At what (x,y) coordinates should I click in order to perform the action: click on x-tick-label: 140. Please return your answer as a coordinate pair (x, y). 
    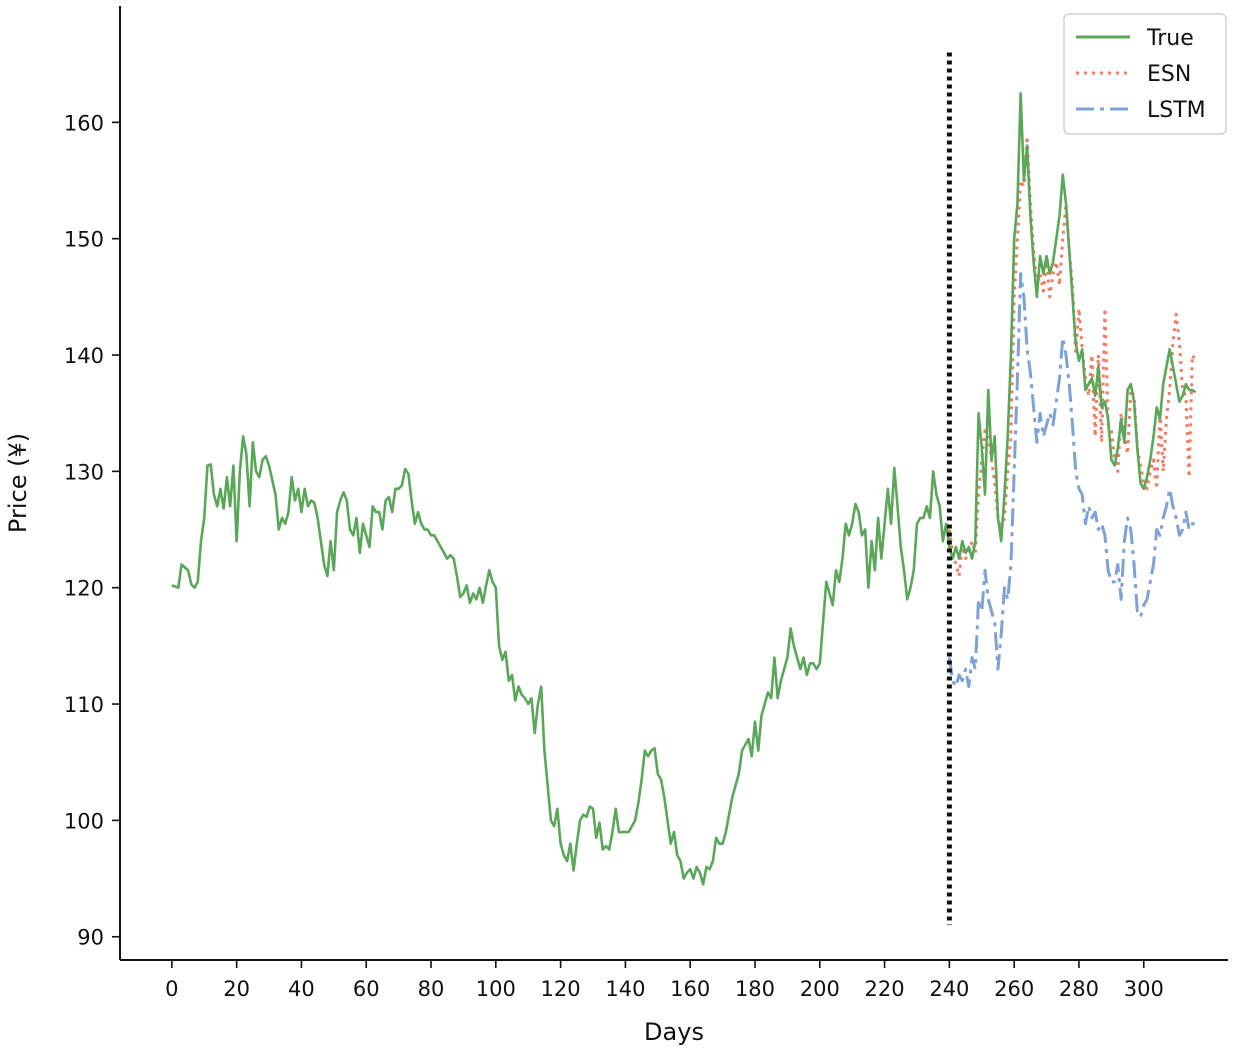
    Looking at the image, I should click on (625, 989).